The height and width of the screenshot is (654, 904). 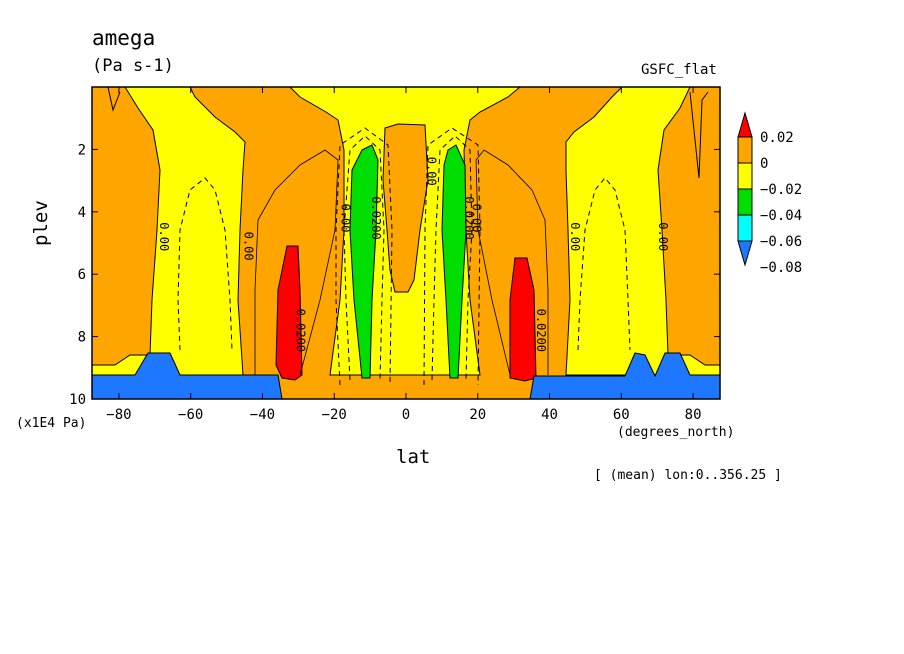 What do you see at coordinates (745, 124) in the screenshot?
I see `colorbar-top-arrow` at bounding box center [745, 124].